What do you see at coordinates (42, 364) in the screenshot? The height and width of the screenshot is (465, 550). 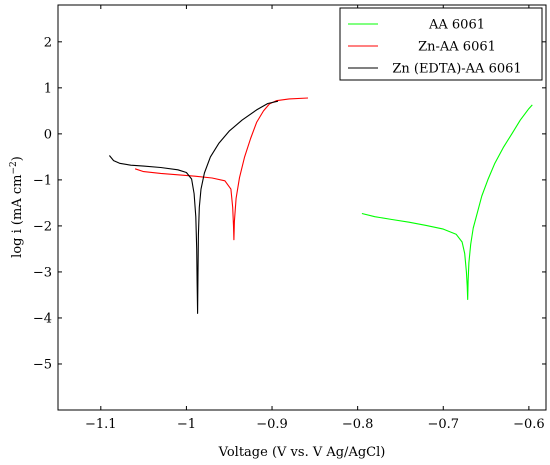 I see `y-tick-label: −5` at bounding box center [42, 364].